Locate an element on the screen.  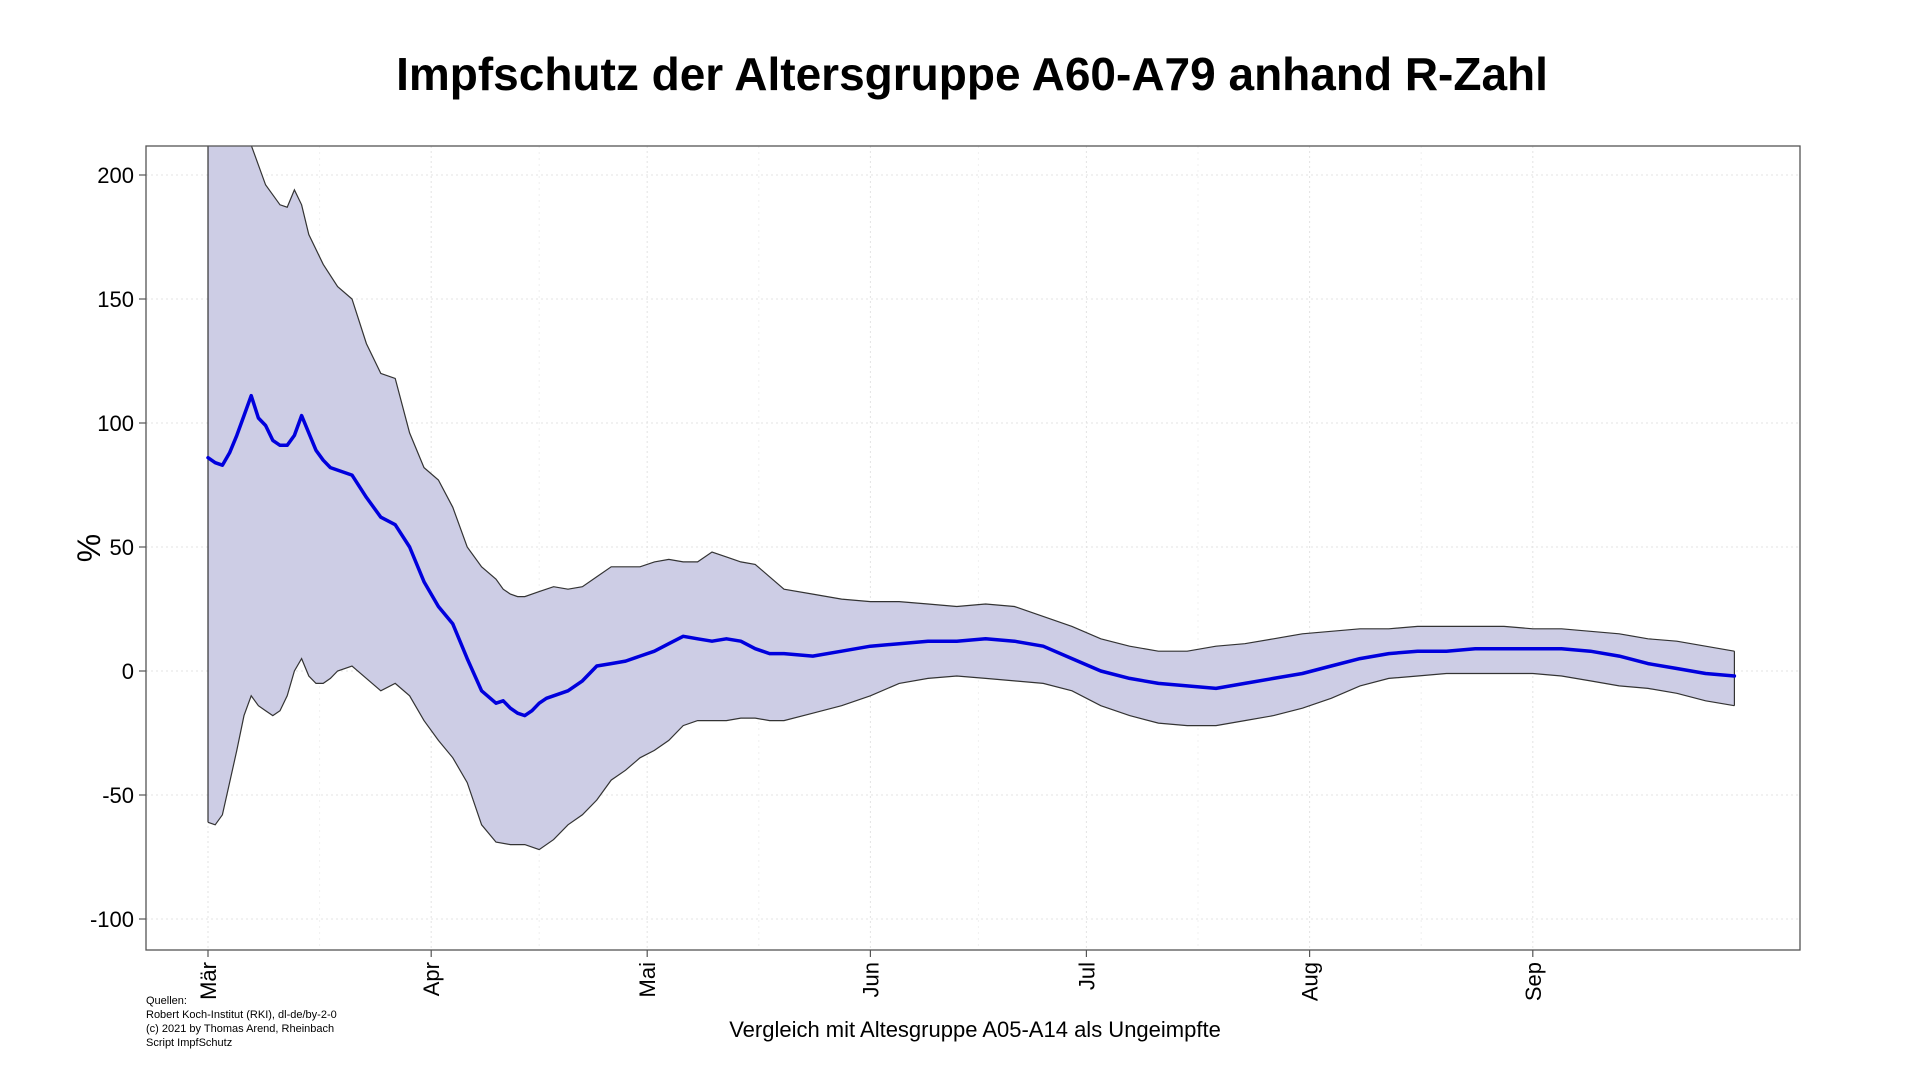
x-tick-label: Sep is located at coordinates (1533, 981).